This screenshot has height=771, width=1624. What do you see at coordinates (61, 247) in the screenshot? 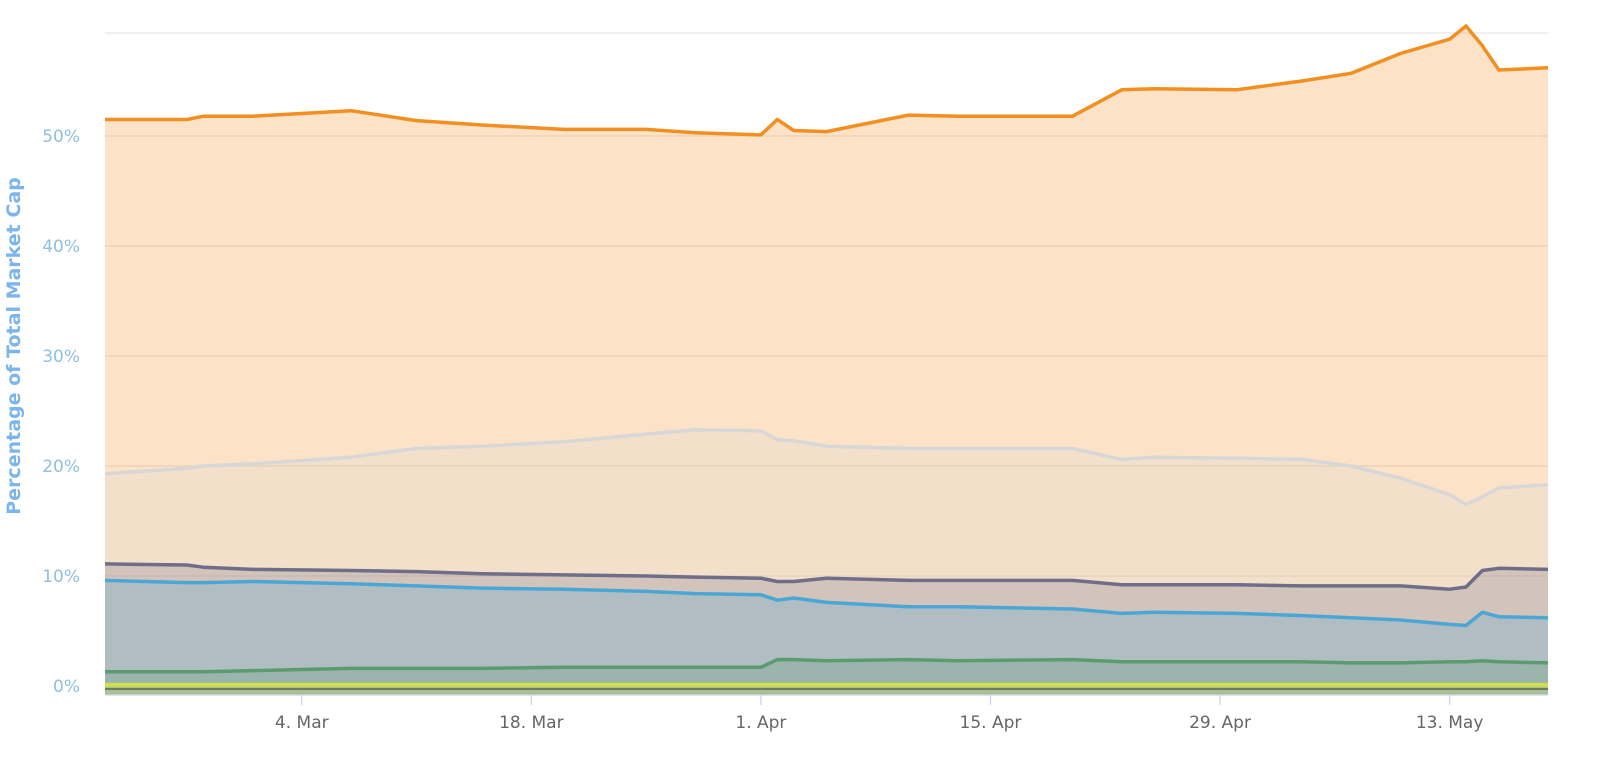
I see `y-tick-label-4: 40%` at bounding box center [61, 247].